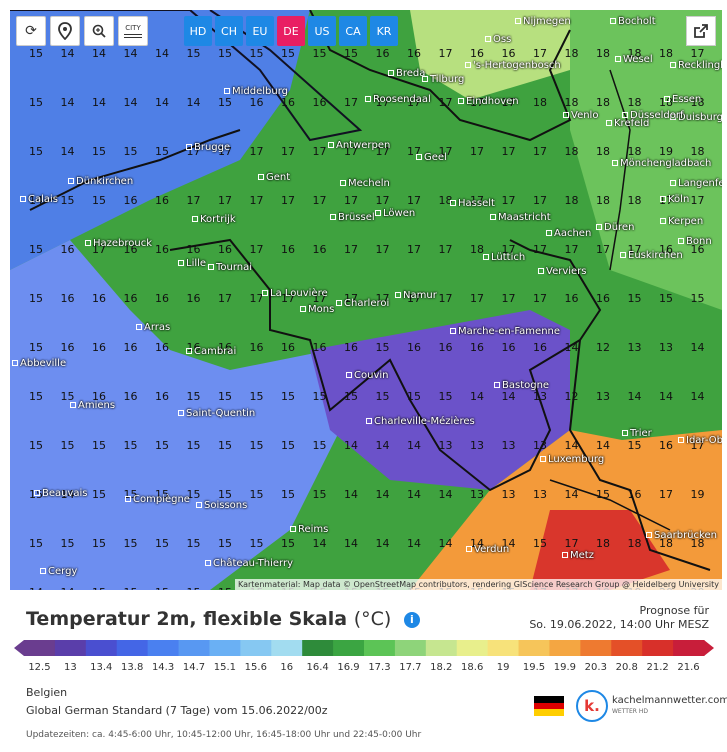 This screenshot has height=752, width=727. I want to click on city-label: Arras, so click(153, 327).